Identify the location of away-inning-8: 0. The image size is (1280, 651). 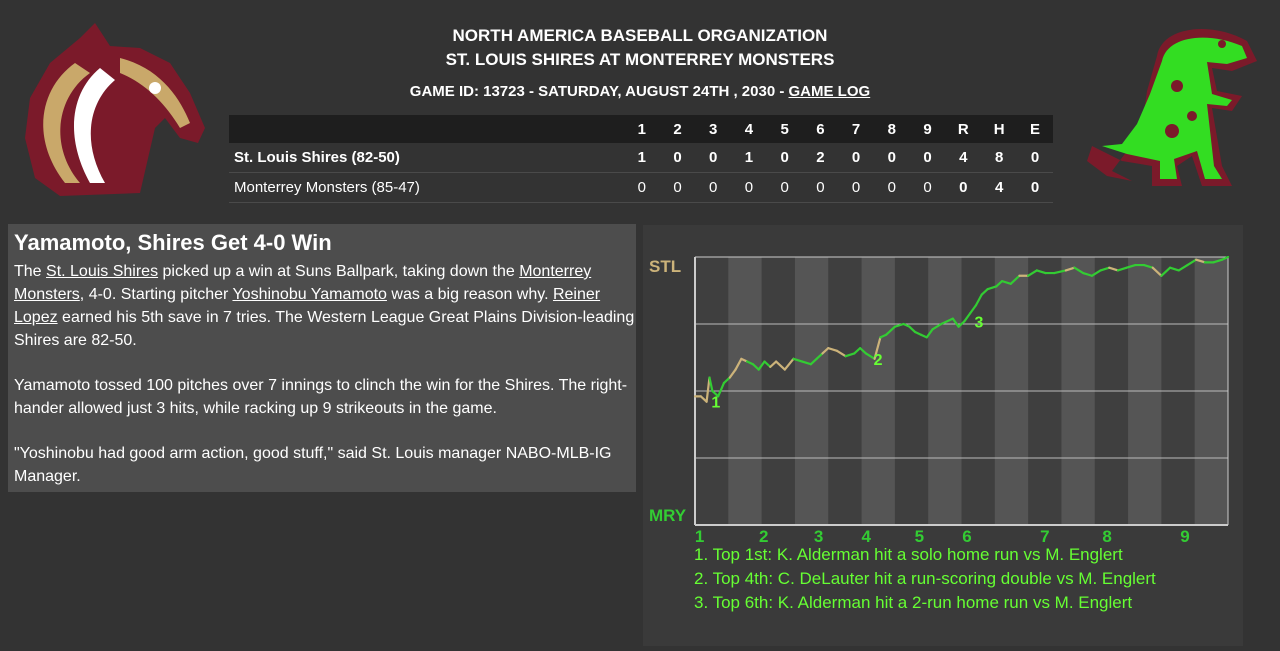
(891, 158).